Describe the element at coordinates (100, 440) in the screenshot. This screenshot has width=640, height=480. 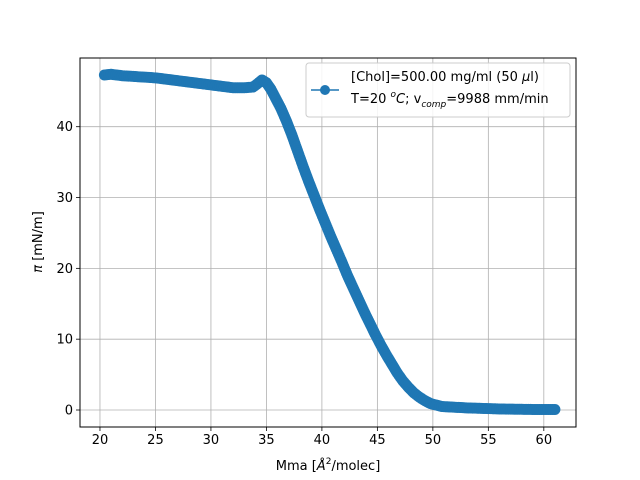
I see `x-tick-label: 20` at that location.